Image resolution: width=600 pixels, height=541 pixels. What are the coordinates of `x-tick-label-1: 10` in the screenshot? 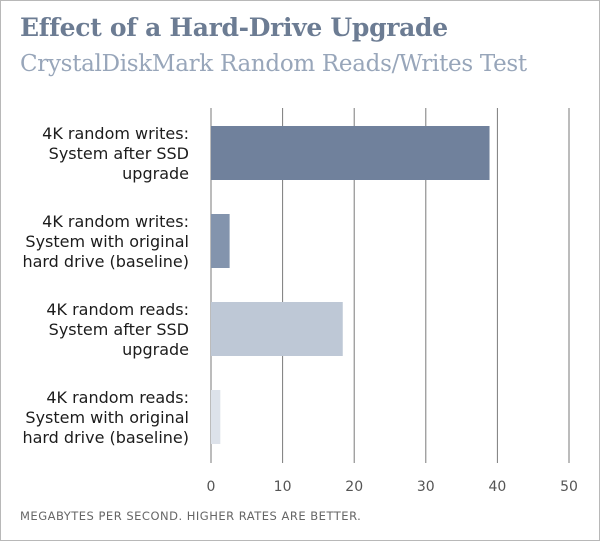 It's located at (283, 487).